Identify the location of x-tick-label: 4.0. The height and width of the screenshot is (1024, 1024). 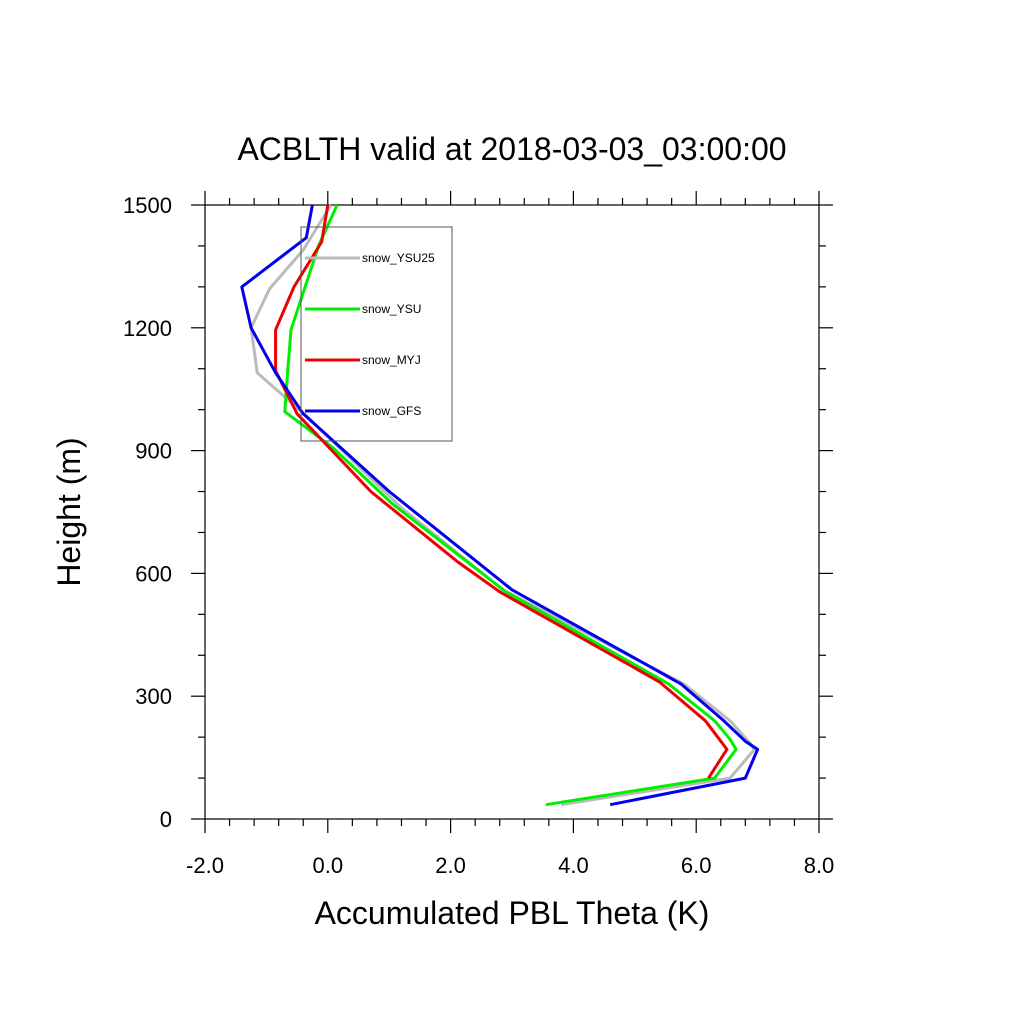
(573, 865).